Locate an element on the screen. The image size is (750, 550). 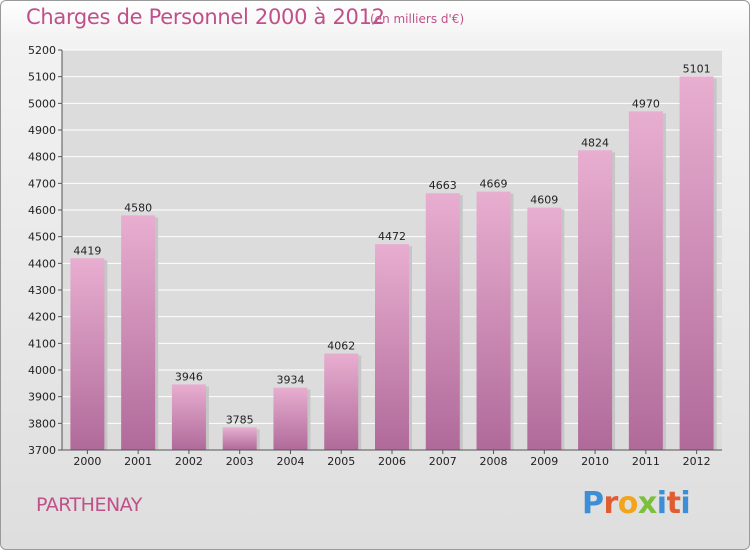
y-tick-label: 4700 is located at coordinates (42, 183).